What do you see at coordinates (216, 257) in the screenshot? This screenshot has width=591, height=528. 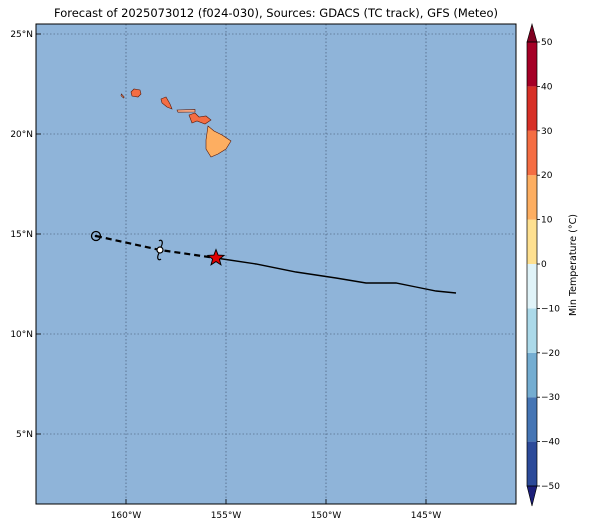 I see `current-position-star` at bounding box center [216, 257].